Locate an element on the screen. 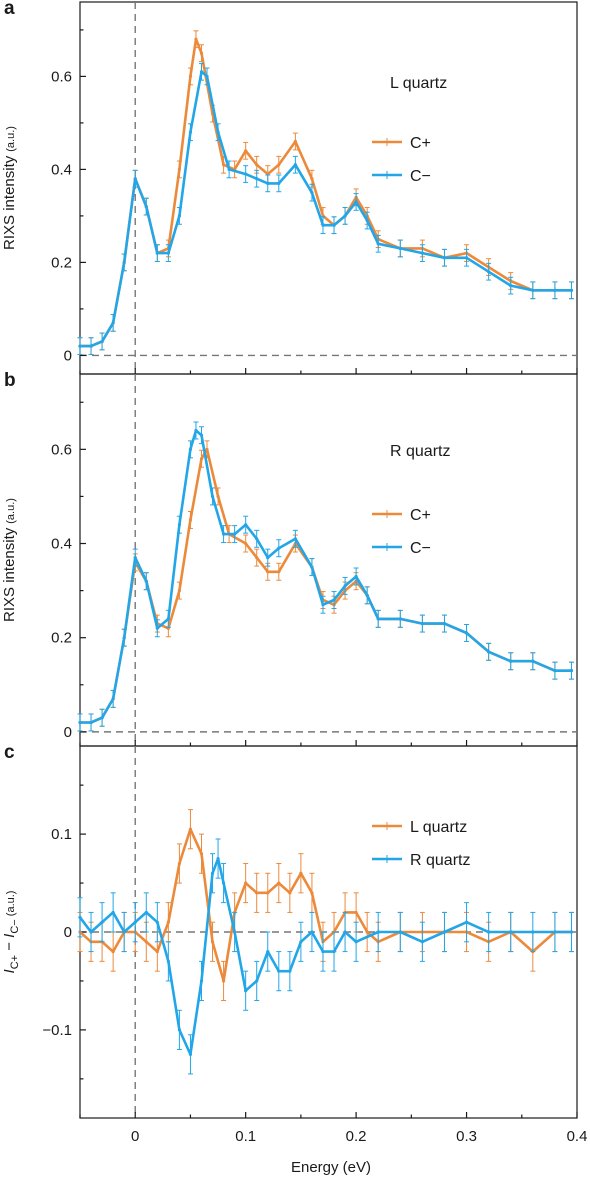 This screenshot has width=590, height=1180. x-tick-label: 0.2 is located at coordinates (356, 1136).